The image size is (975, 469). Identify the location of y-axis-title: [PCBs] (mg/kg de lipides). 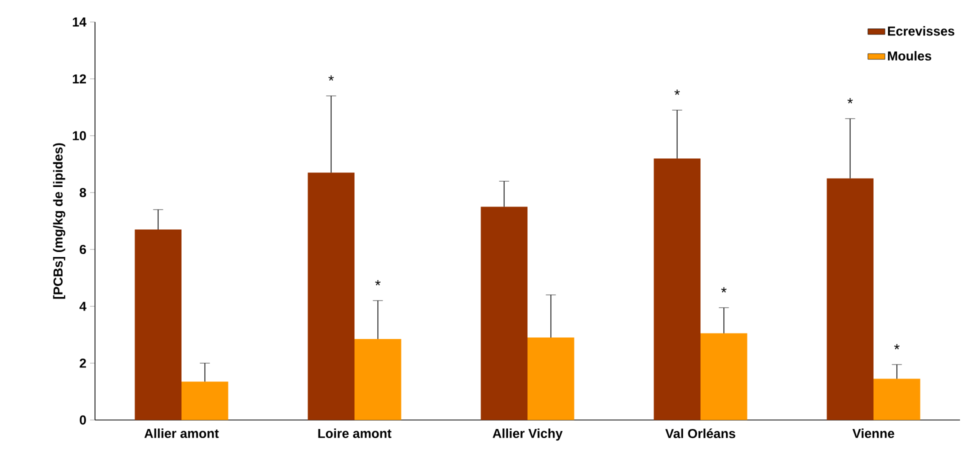
(59, 221).